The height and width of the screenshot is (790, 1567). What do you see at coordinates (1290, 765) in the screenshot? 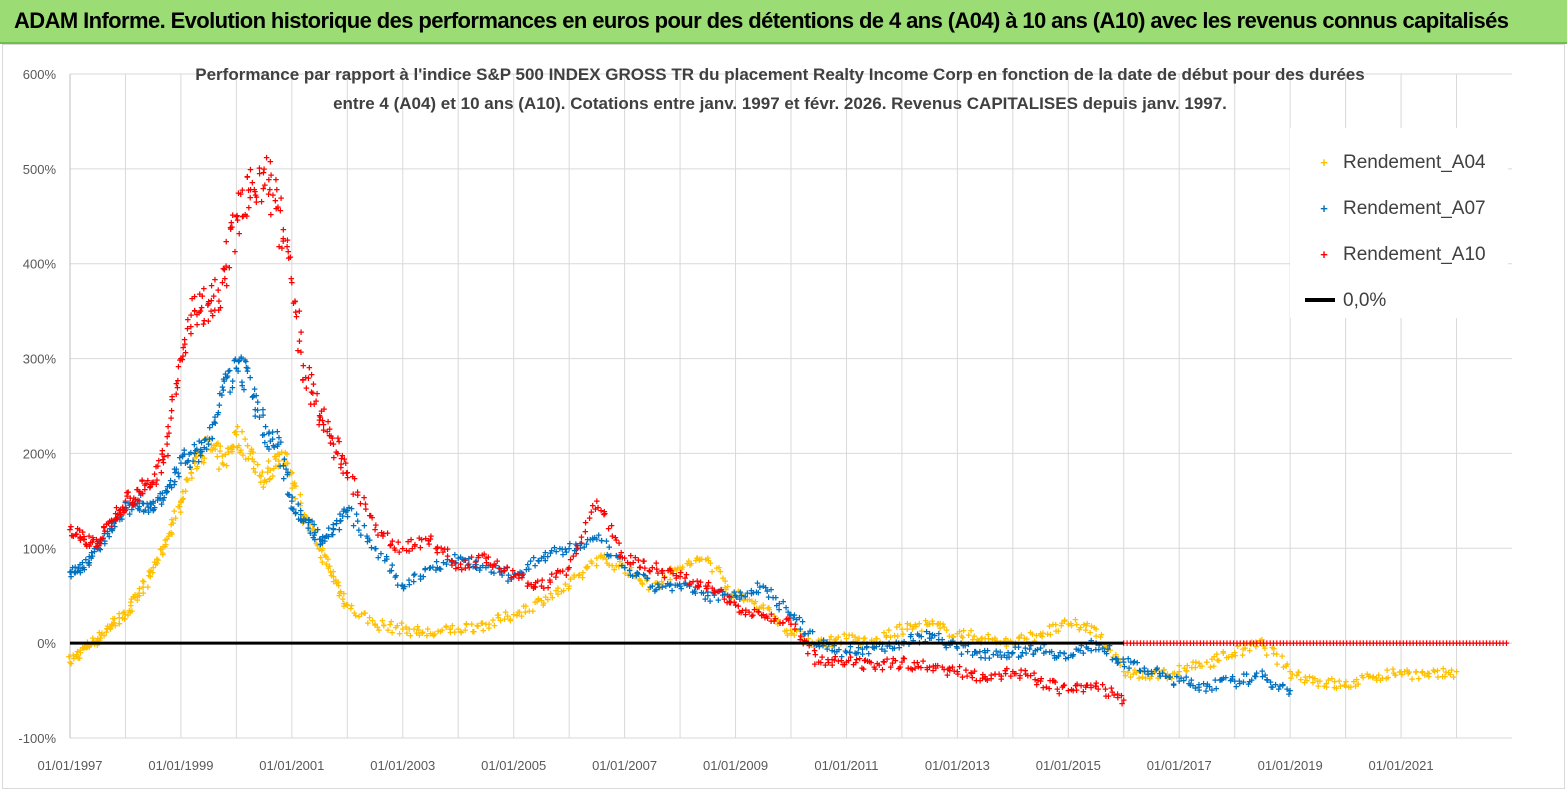
I see `x-tick-label: 01/01/2019` at bounding box center [1290, 765].